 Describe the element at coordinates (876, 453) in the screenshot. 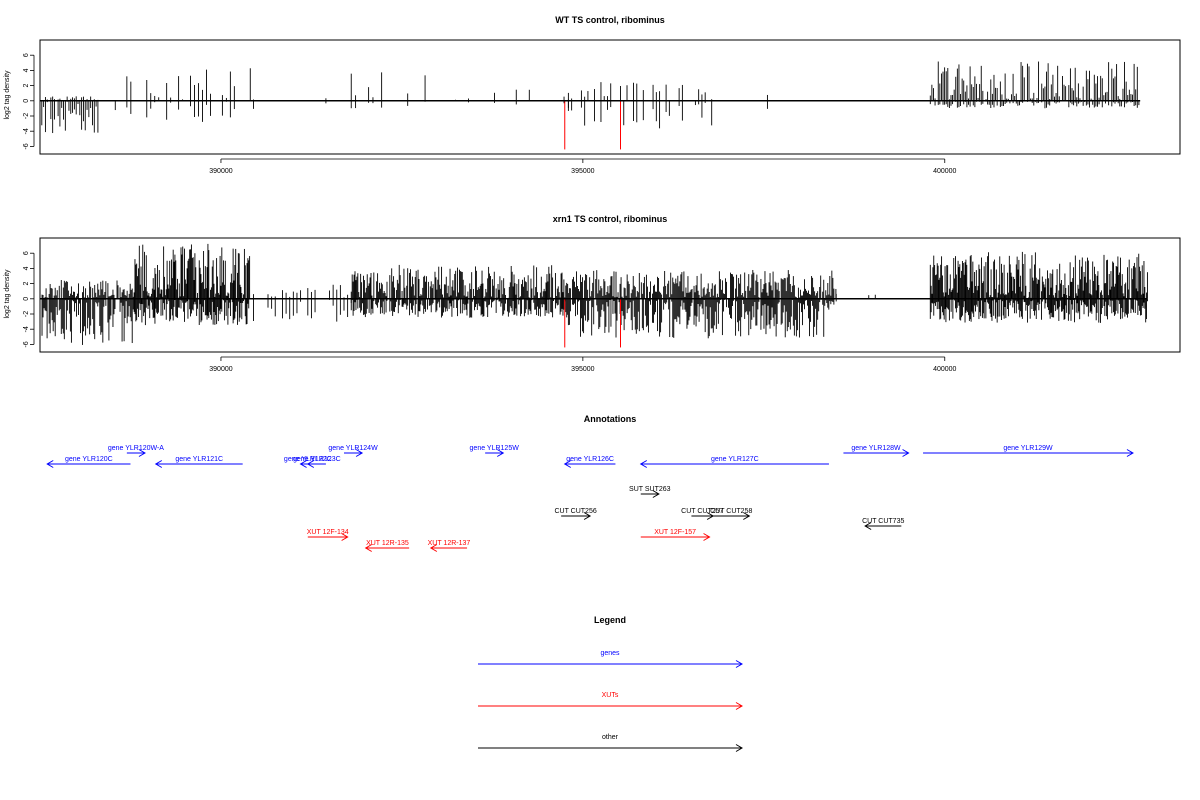

I see `annotation-arrow-gene-ylr128w` at that location.